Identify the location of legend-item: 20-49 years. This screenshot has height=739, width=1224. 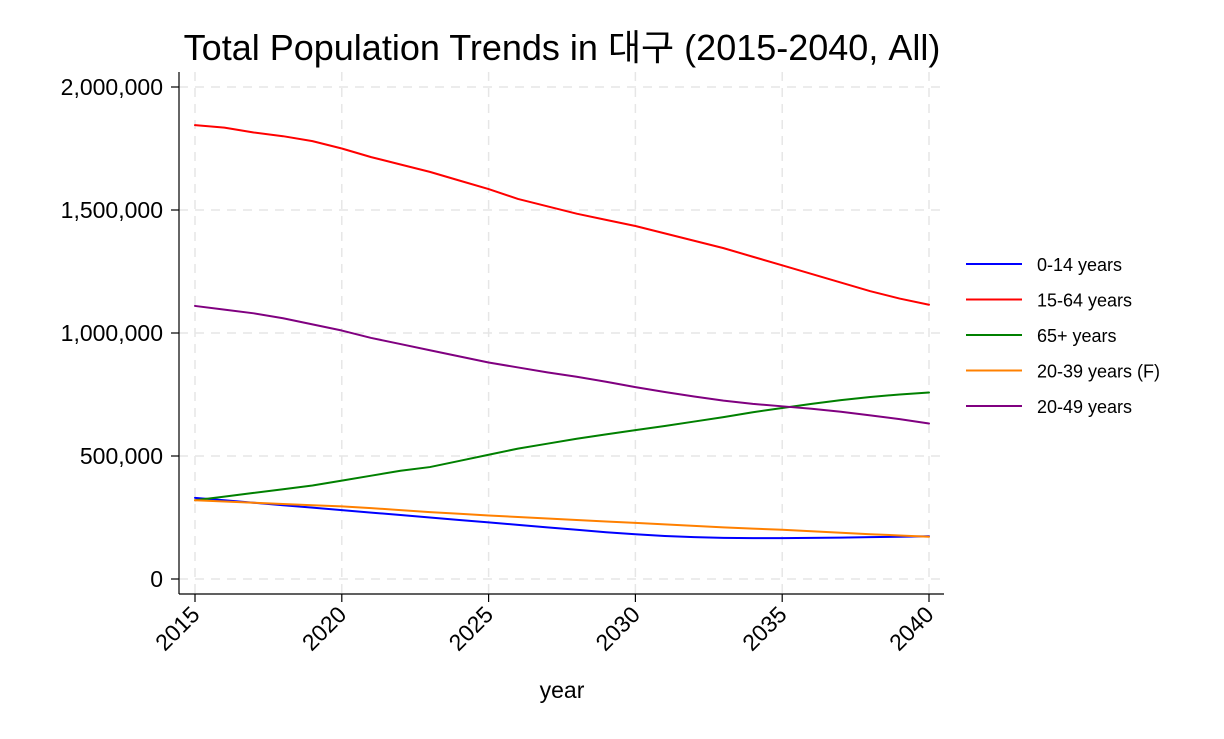
(1049, 407).